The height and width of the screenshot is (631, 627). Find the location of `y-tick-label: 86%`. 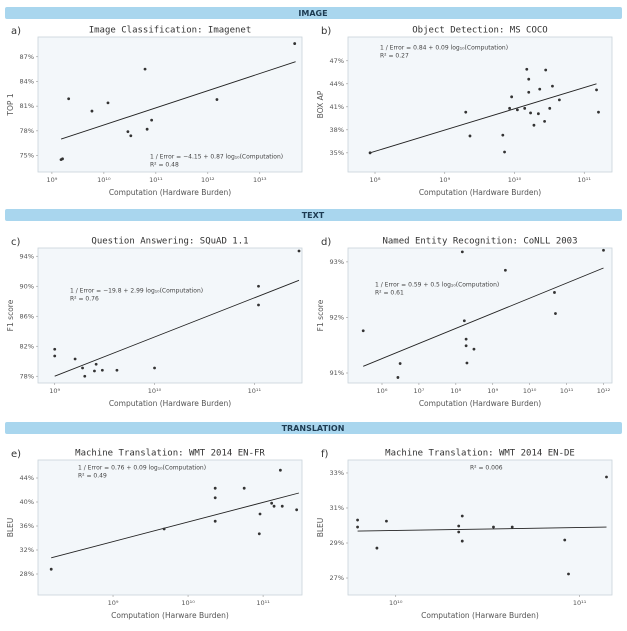

y-tick-label: 86% is located at coordinates (27, 316).